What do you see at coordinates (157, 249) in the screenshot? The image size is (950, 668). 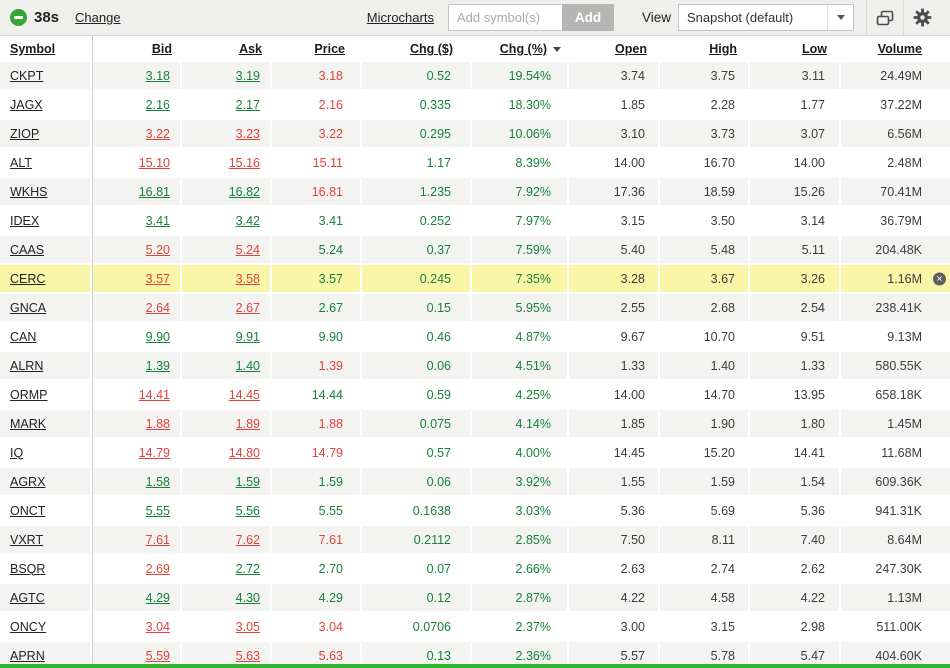 I see `bid-link: 5.20` at bounding box center [157, 249].